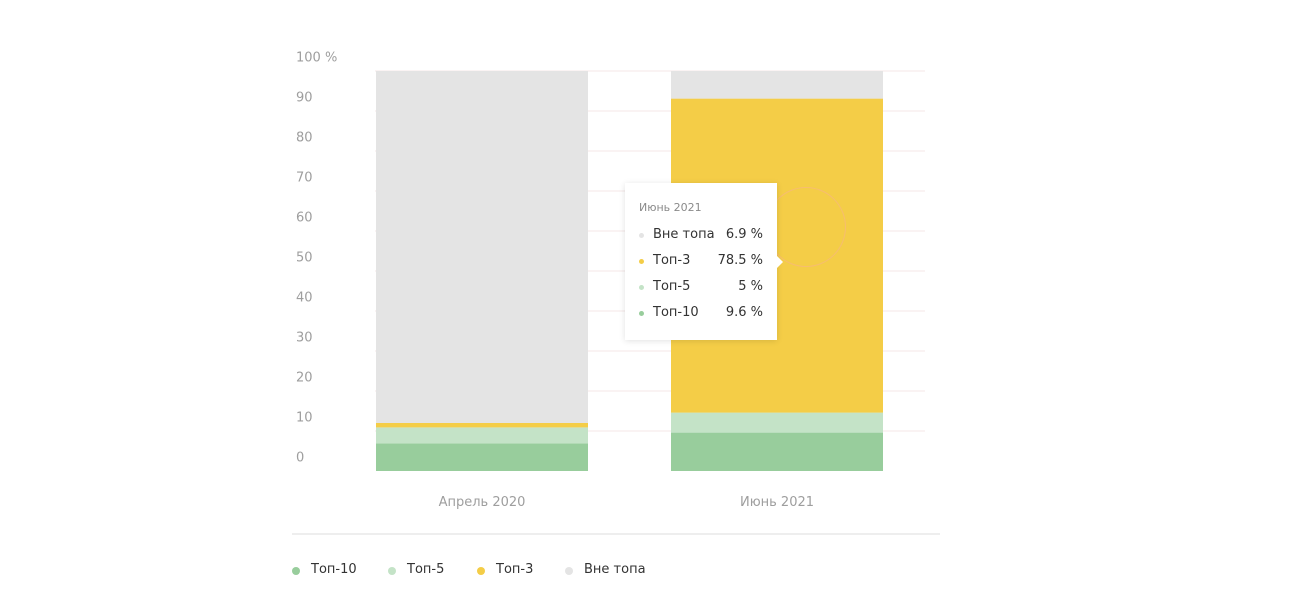 The width and height of the screenshot is (1293, 610). What do you see at coordinates (482, 502) in the screenshot?
I see `x-tick-label: Апрель 2020` at bounding box center [482, 502].